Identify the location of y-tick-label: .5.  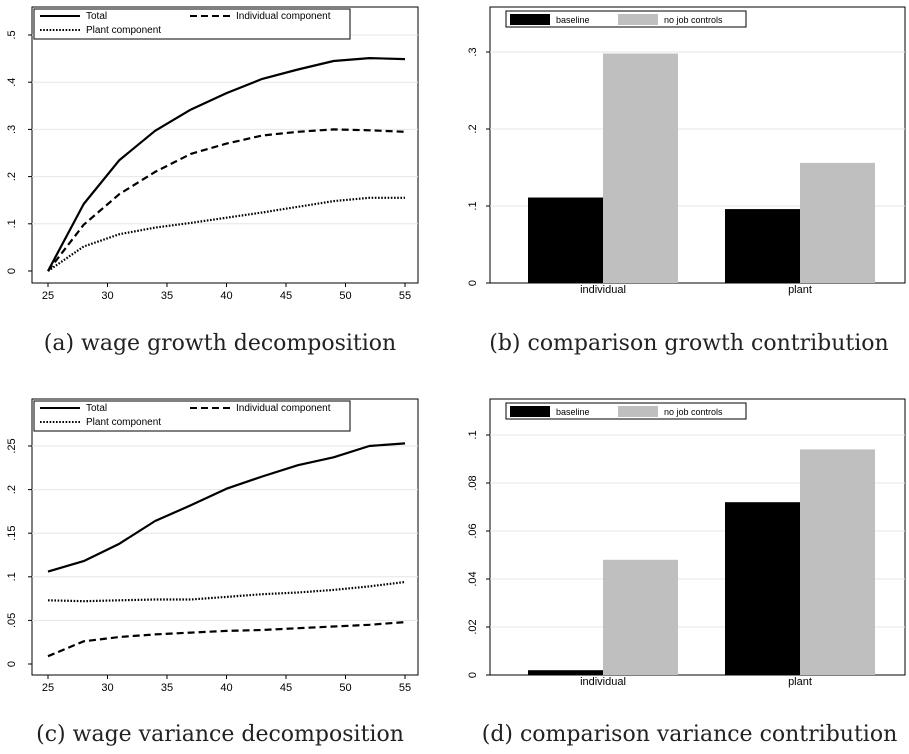
(12, 34).